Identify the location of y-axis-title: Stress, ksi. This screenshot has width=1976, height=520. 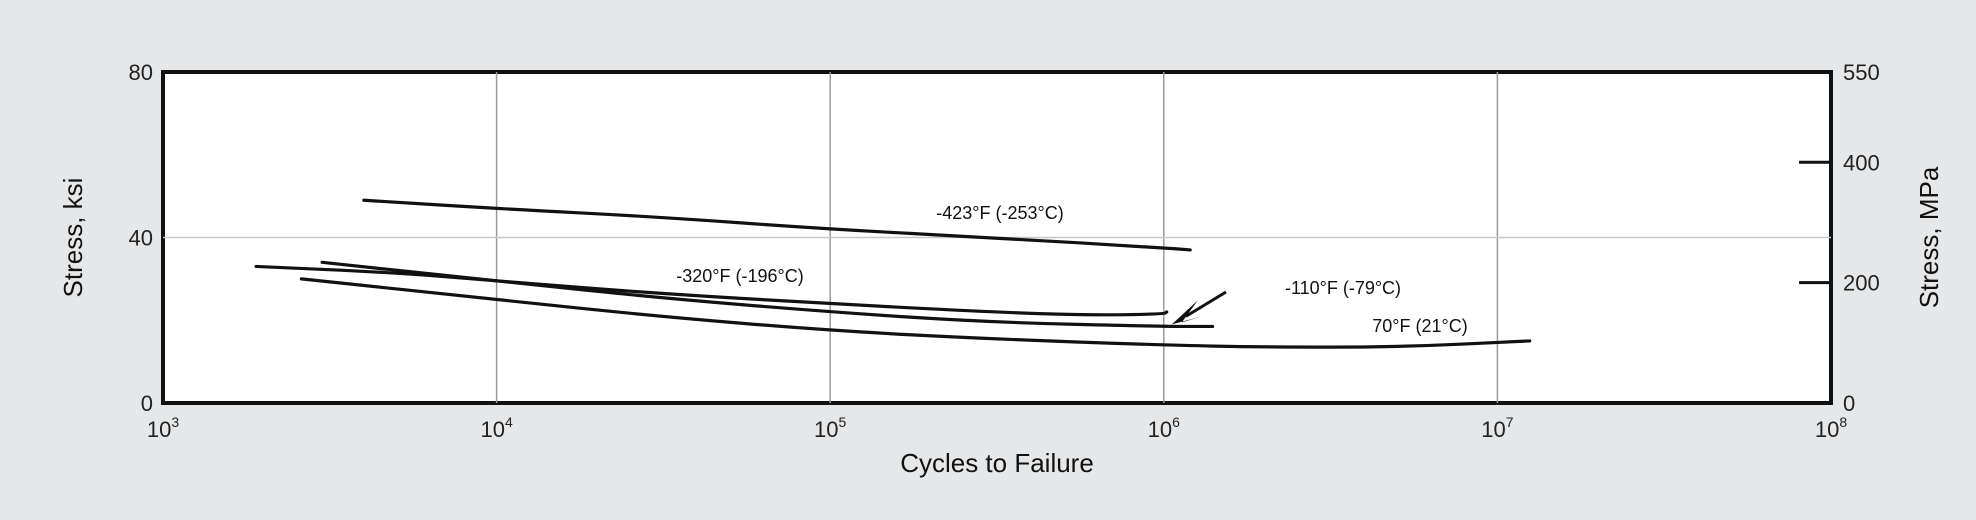
(73, 238).